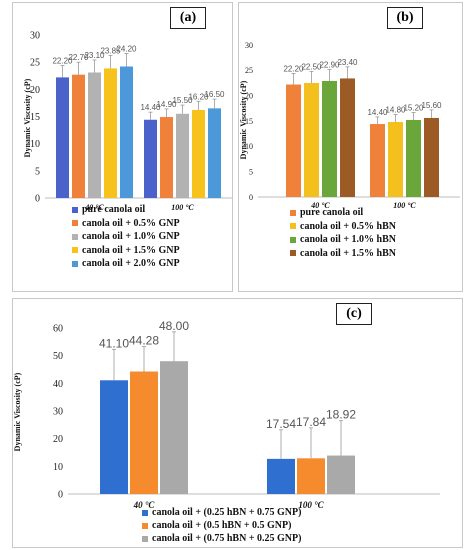 Image resolution: width=466 pixels, height=550 pixels. Describe the element at coordinates (114, 343) in the screenshot. I see `data-label: 41.10` at that location.